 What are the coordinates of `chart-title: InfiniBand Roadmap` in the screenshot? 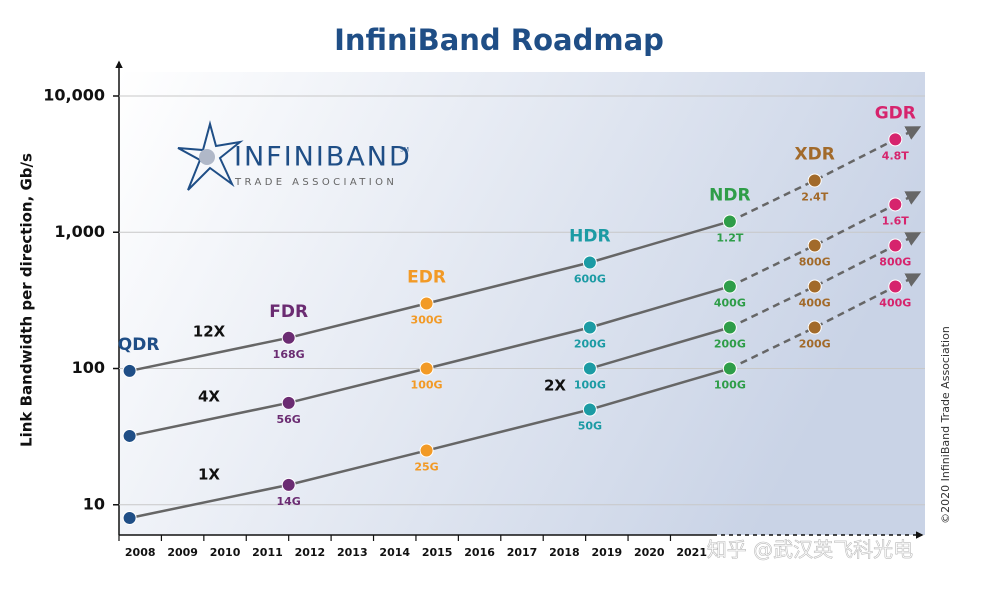 It's located at (499, 40).